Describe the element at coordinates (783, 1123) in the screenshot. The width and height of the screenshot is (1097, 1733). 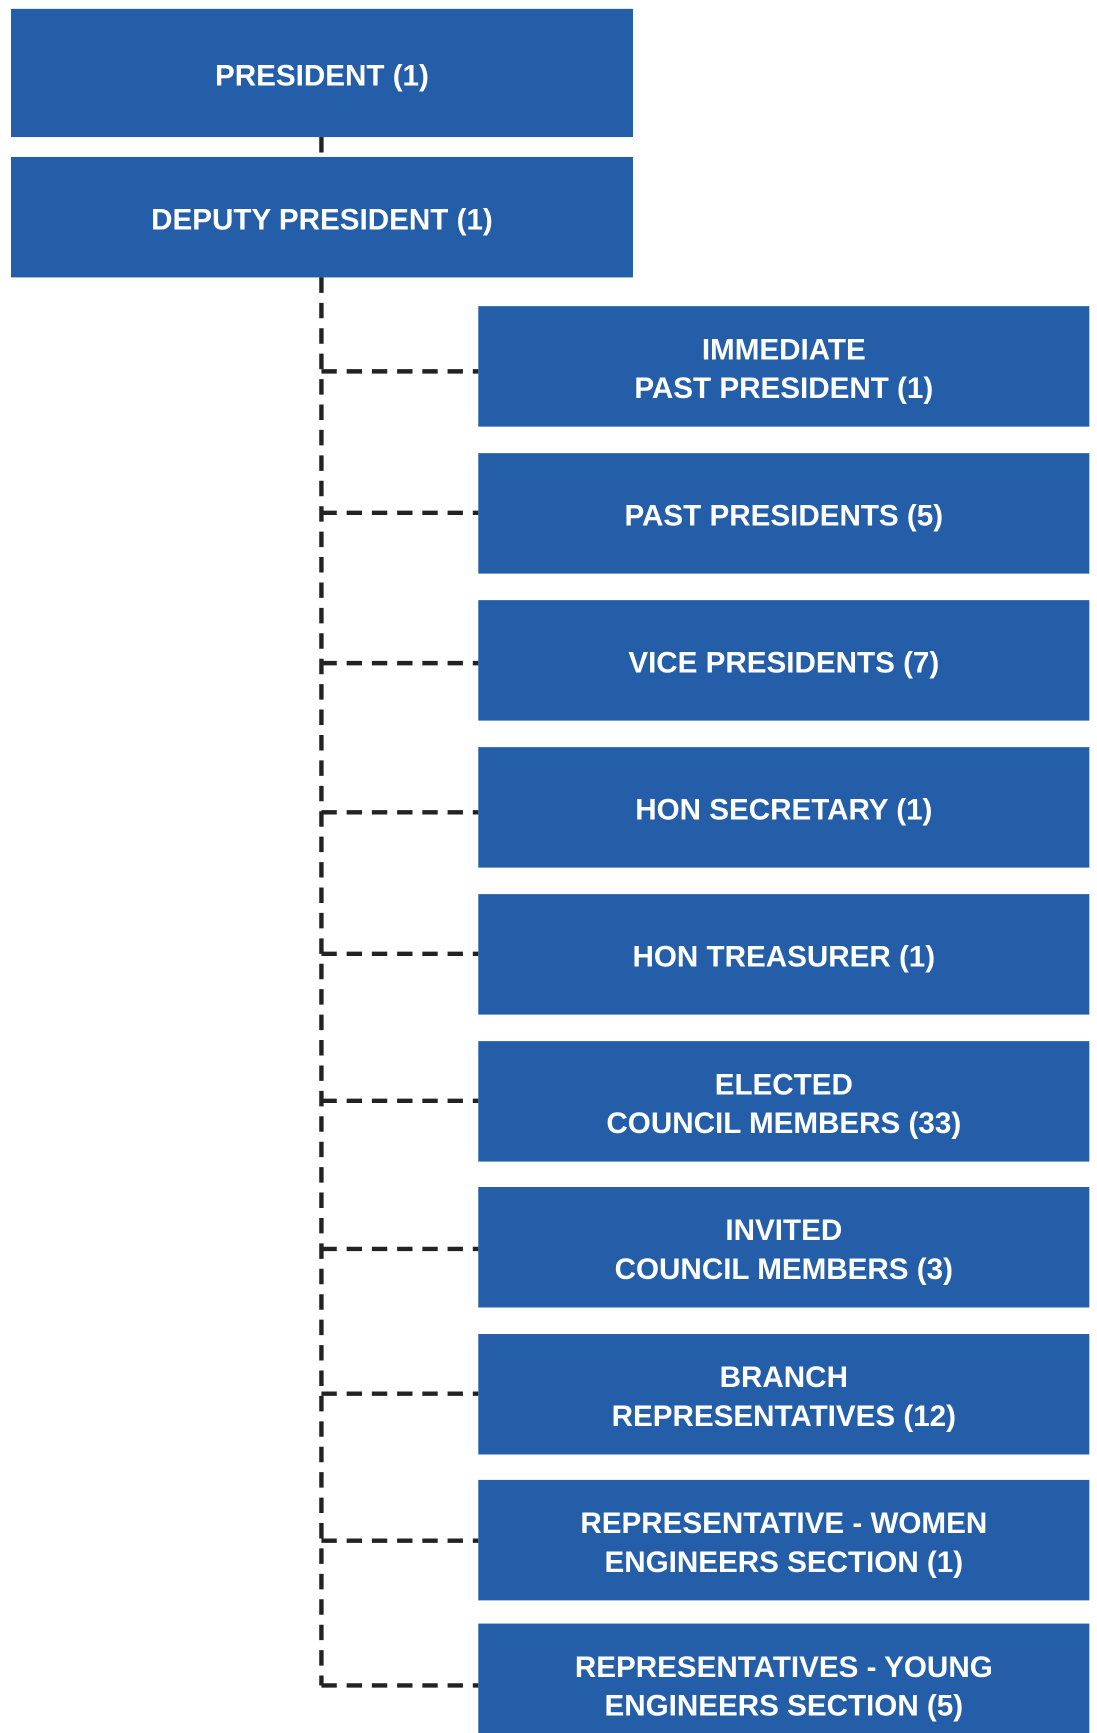
I see `node-label: COUNCIL MEMBERS (33)` at that location.